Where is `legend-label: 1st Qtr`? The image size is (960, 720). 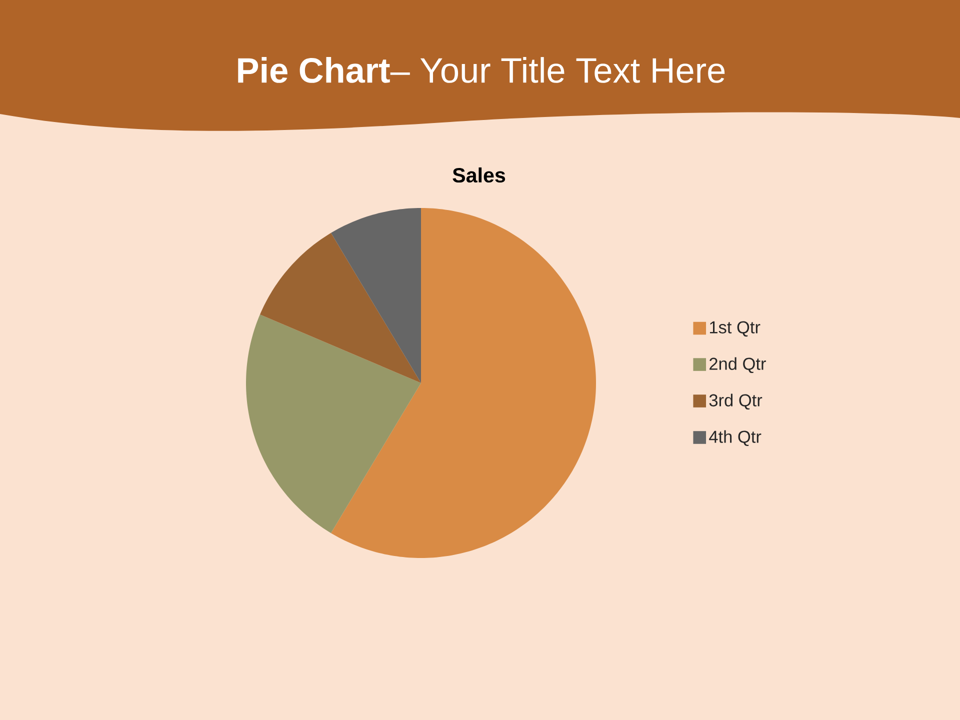 legend-label: 1st Qtr is located at coordinates (735, 329).